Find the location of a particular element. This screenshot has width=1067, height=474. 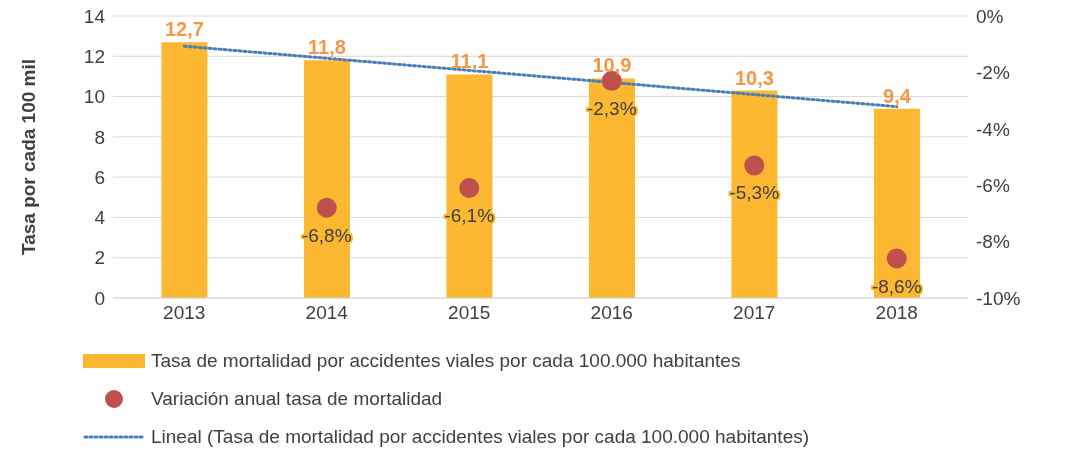

y-tick-label: 14 is located at coordinates (94, 16).